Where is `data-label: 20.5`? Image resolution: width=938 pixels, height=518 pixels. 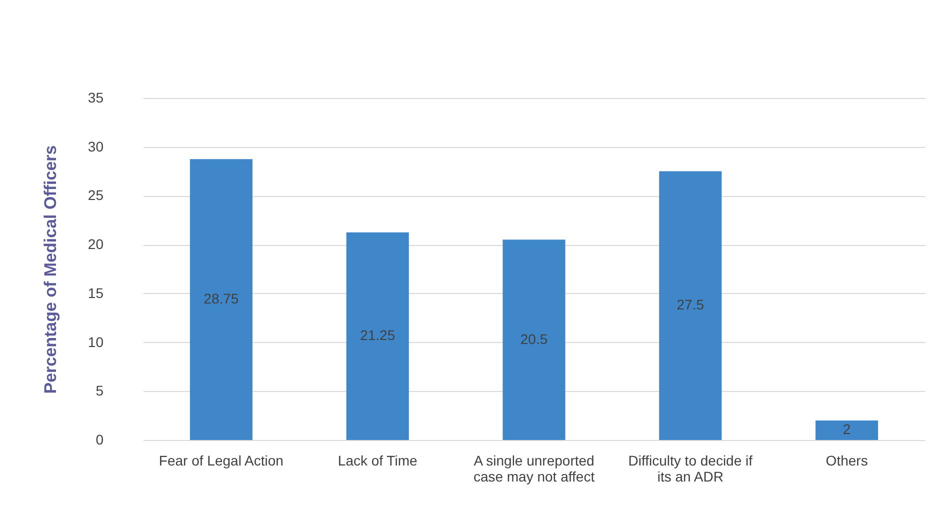
data-label: 20.5 is located at coordinates (534, 338).